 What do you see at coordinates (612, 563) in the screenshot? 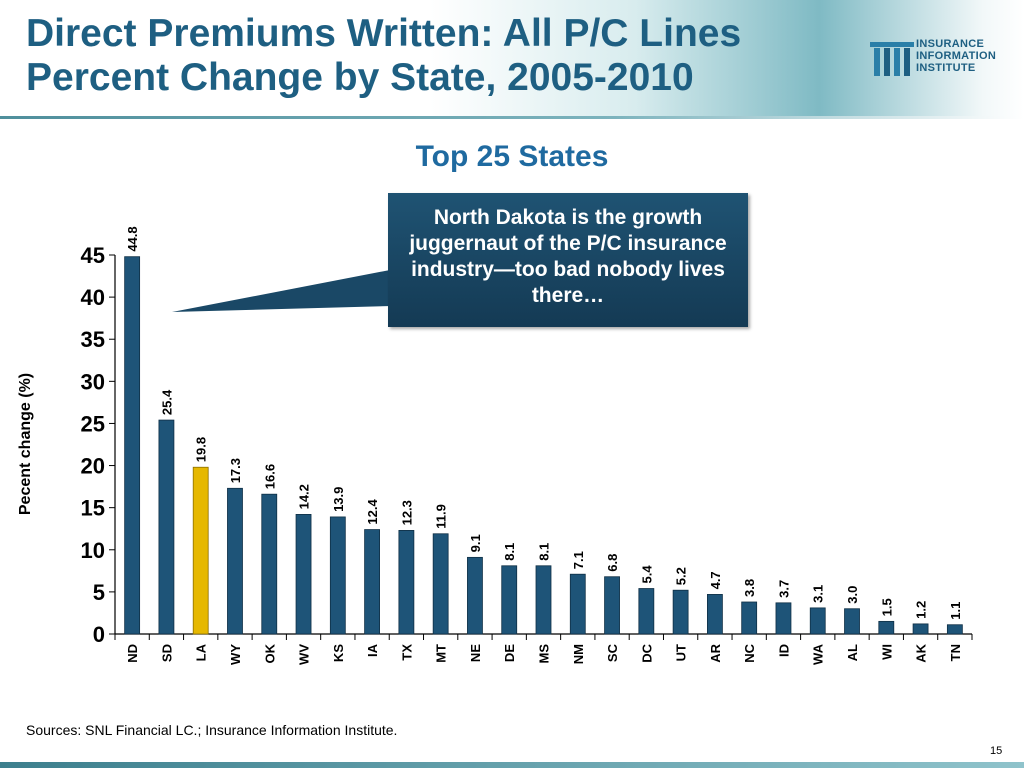
I see `value-label-sc: 6.8` at bounding box center [612, 563].